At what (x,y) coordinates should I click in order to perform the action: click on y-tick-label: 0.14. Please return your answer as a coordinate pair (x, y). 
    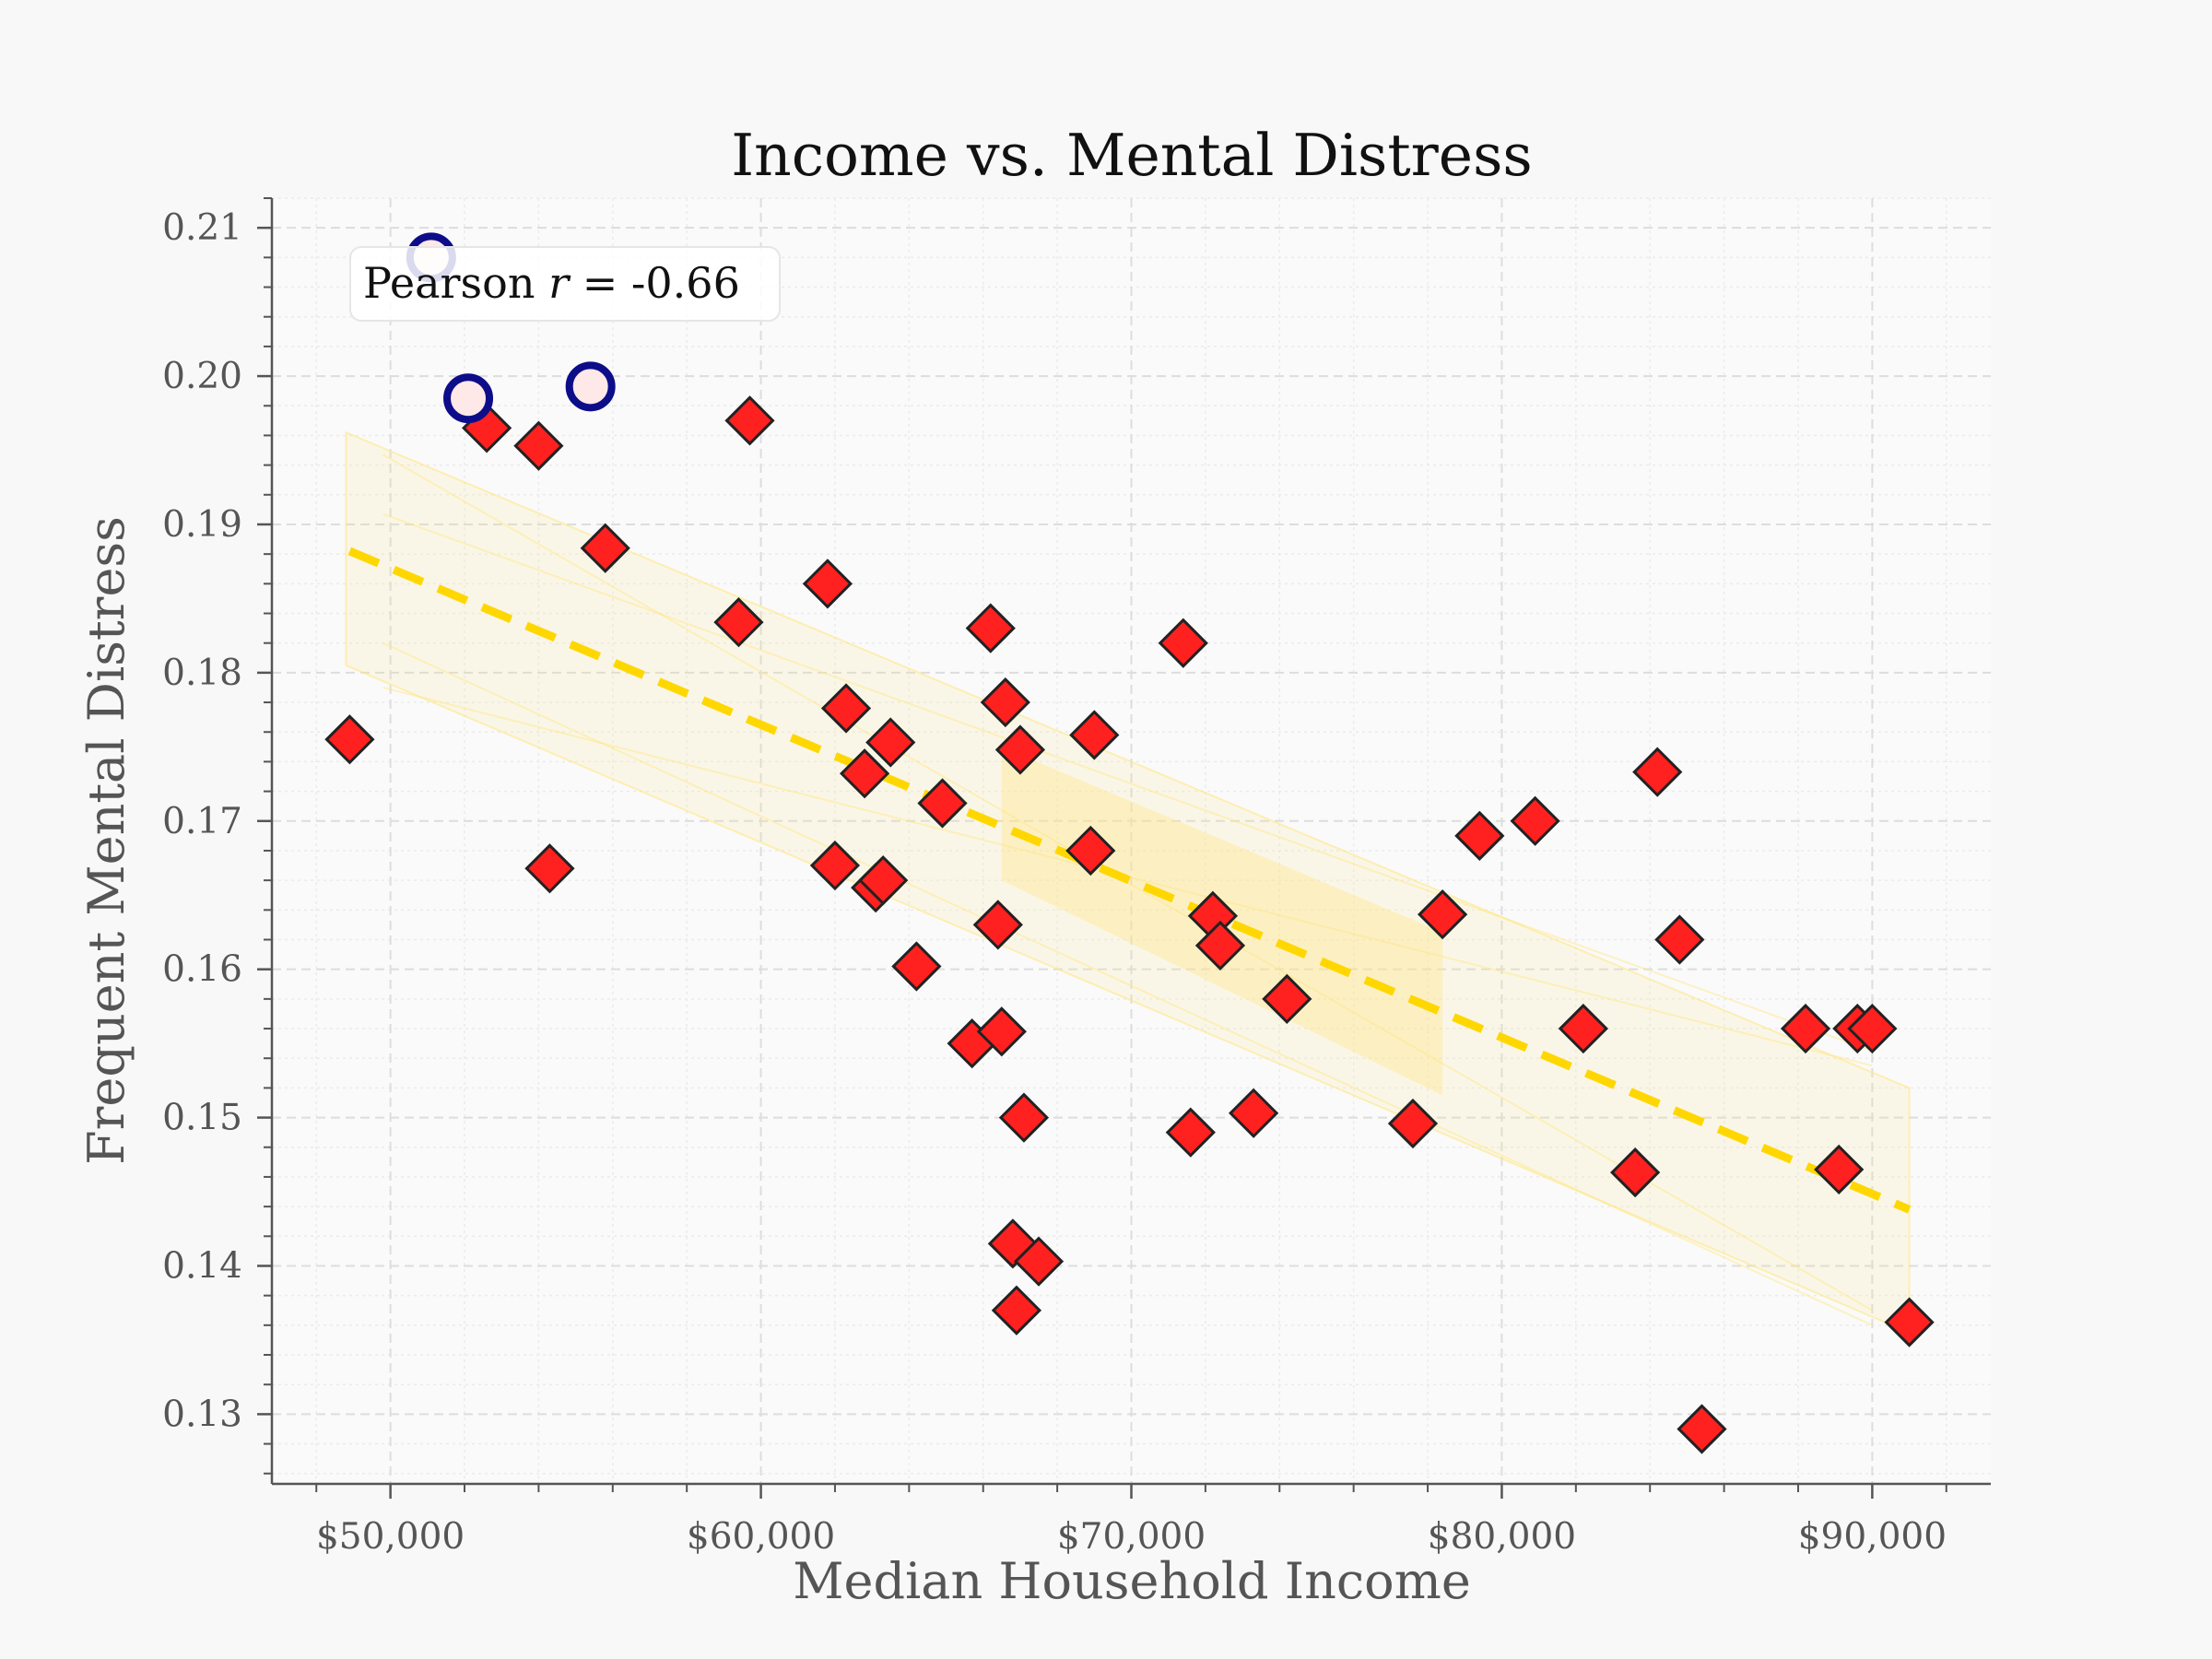
    Looking at the image, I should click on (202, 1266).